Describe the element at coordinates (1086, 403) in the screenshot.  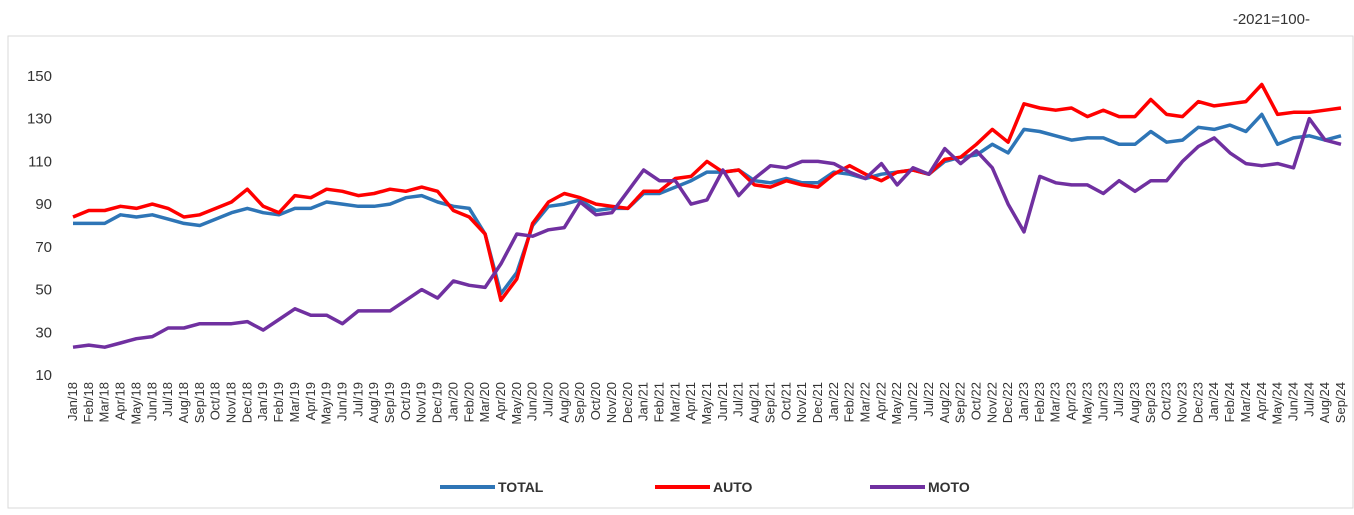
I see `x-tick-label: May/23` at that location.